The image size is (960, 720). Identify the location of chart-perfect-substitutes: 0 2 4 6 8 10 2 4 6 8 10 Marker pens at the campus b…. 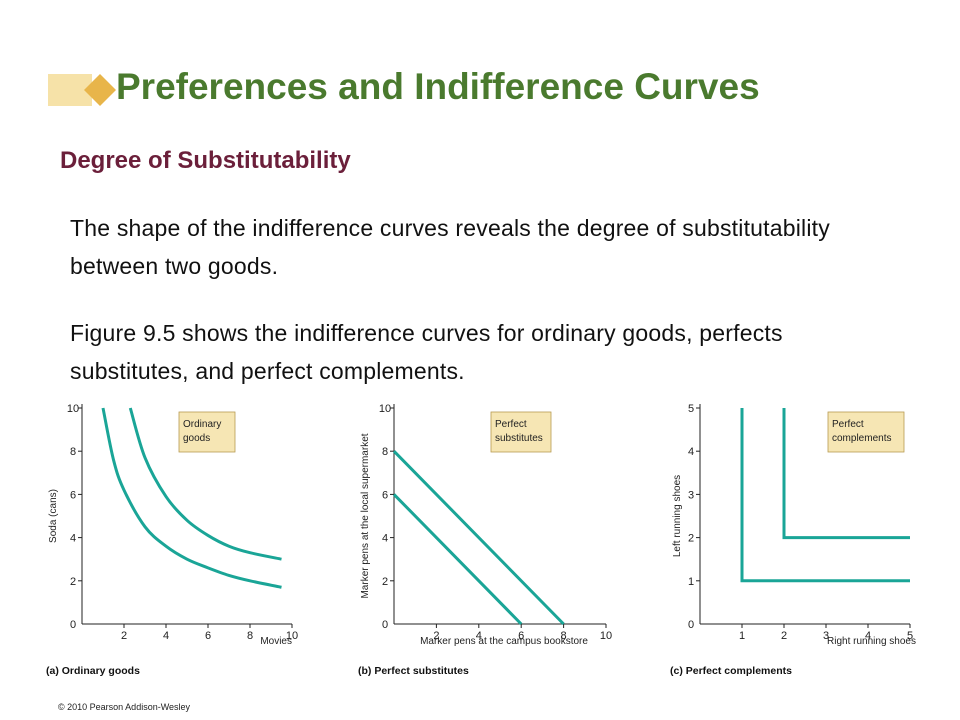
(491, 539).